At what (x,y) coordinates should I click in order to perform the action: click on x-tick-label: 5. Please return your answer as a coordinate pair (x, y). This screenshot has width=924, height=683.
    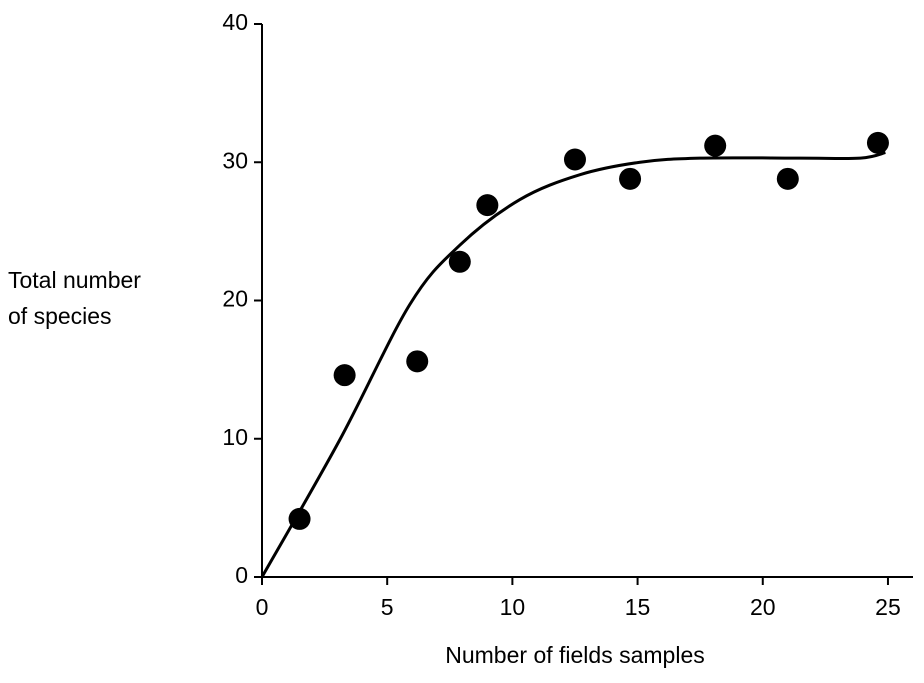
    Looking at the image, I should click on (387, 607).